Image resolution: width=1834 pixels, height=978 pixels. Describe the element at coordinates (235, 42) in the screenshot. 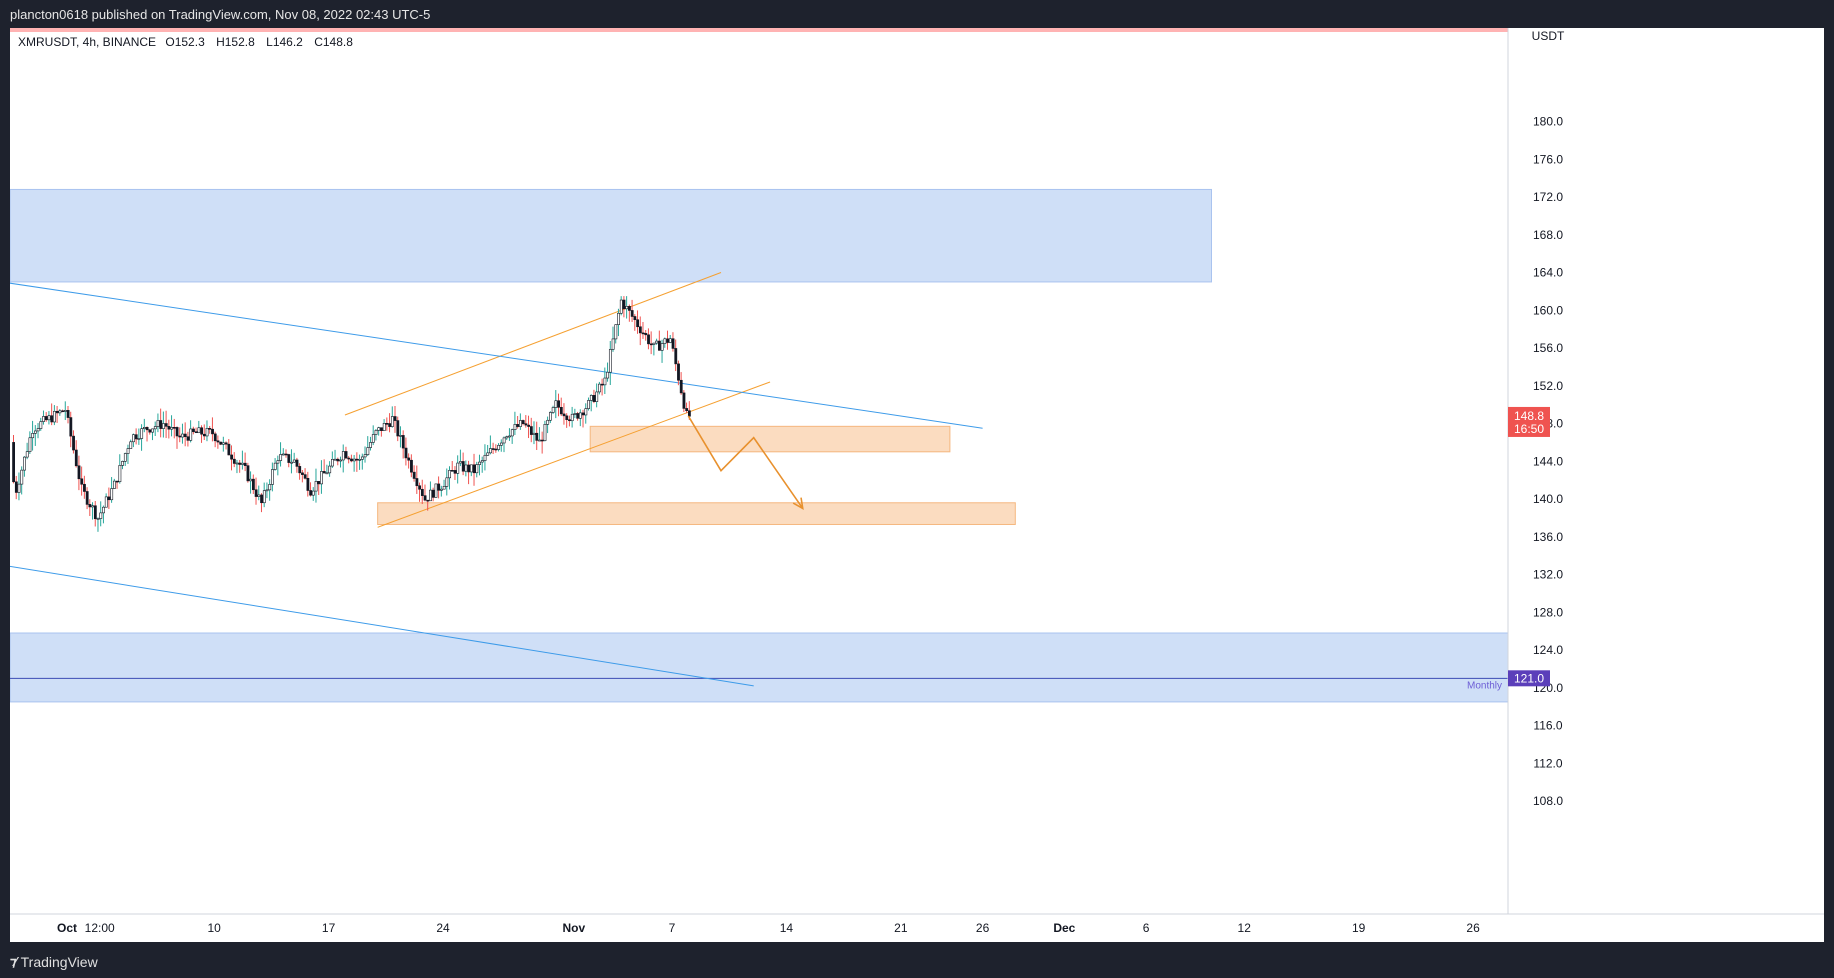

I see `ohlc-high: H152.8` at that location.